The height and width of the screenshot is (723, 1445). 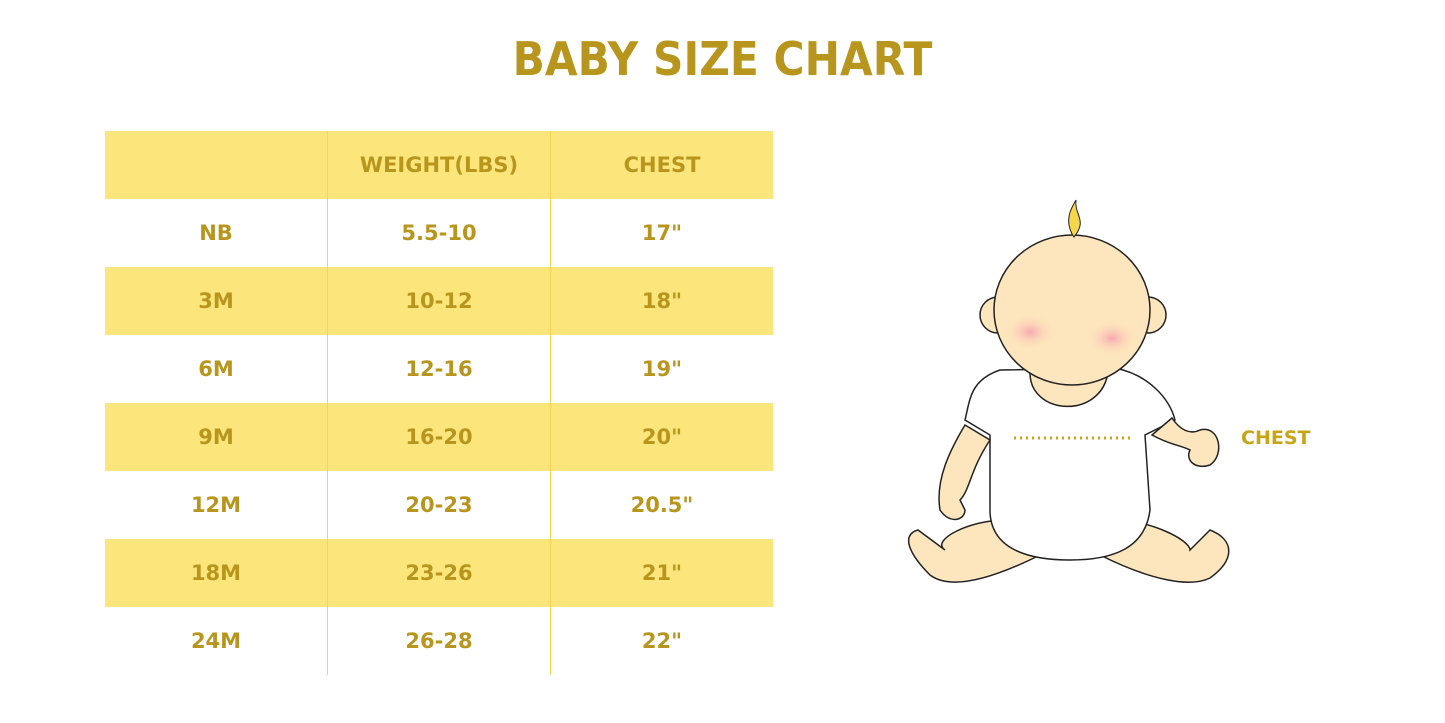 What do you see at coordinates (216, 505) in the screenshot?
I see `size-cell: 12M` at bounding box center [216, 505].